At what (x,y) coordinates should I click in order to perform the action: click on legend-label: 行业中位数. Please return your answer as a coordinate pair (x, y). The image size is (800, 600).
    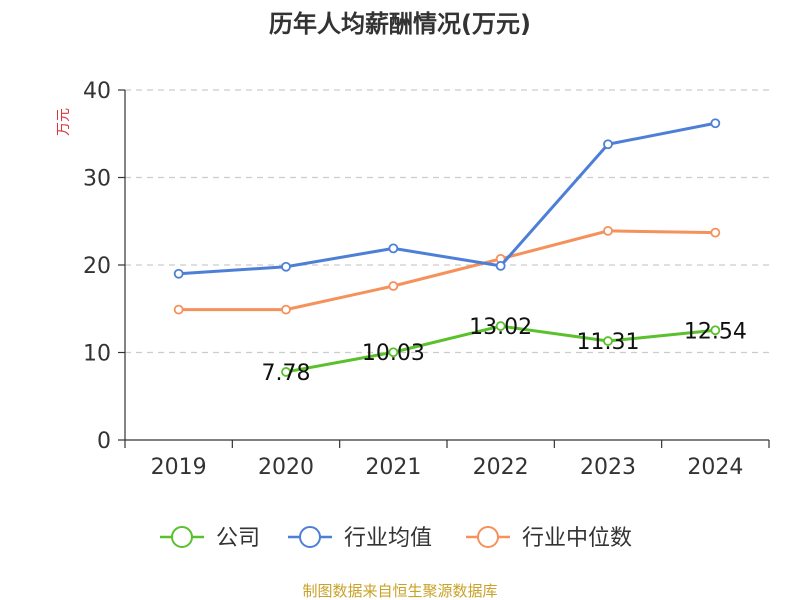
    Looking at the image, I should click on (577, 538).